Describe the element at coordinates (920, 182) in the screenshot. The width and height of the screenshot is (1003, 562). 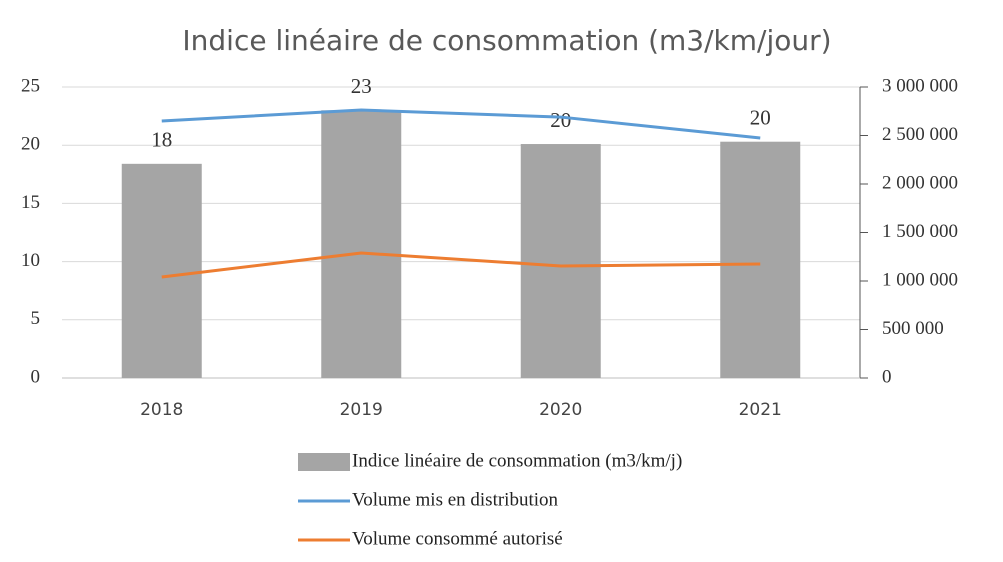
I see `y2-tick-label: 2 000 000` at that location.